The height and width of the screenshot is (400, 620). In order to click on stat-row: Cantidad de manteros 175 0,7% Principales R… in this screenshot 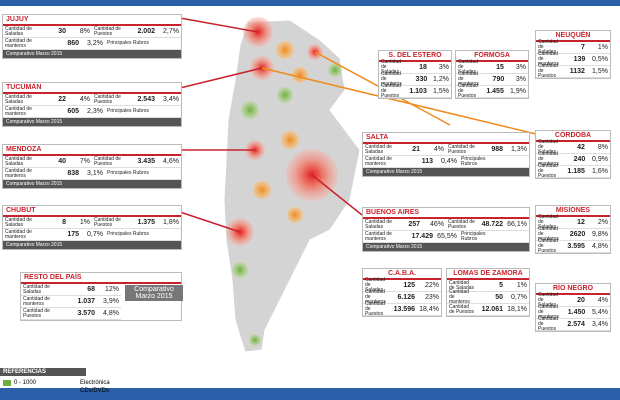, I will do `click(92, 235)`.